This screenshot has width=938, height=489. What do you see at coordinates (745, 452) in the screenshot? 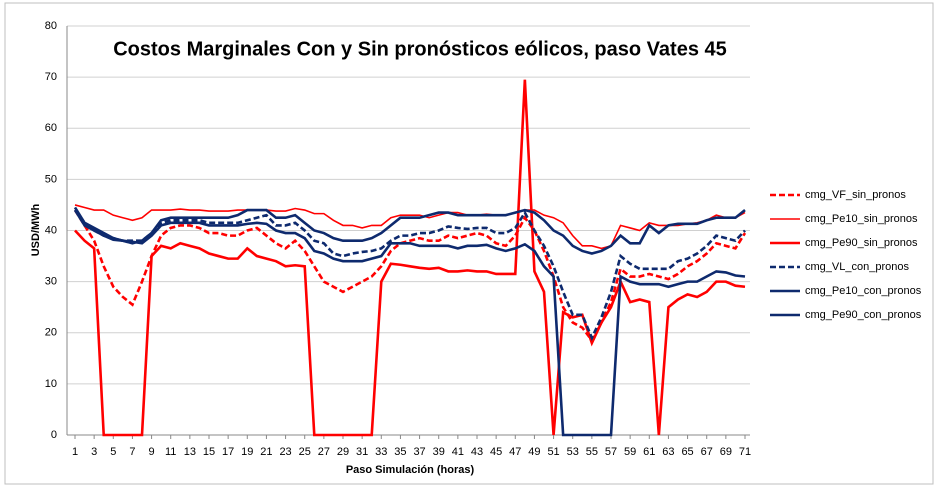
I see `x-tick-label: 71` at bounding box center [745, 452].